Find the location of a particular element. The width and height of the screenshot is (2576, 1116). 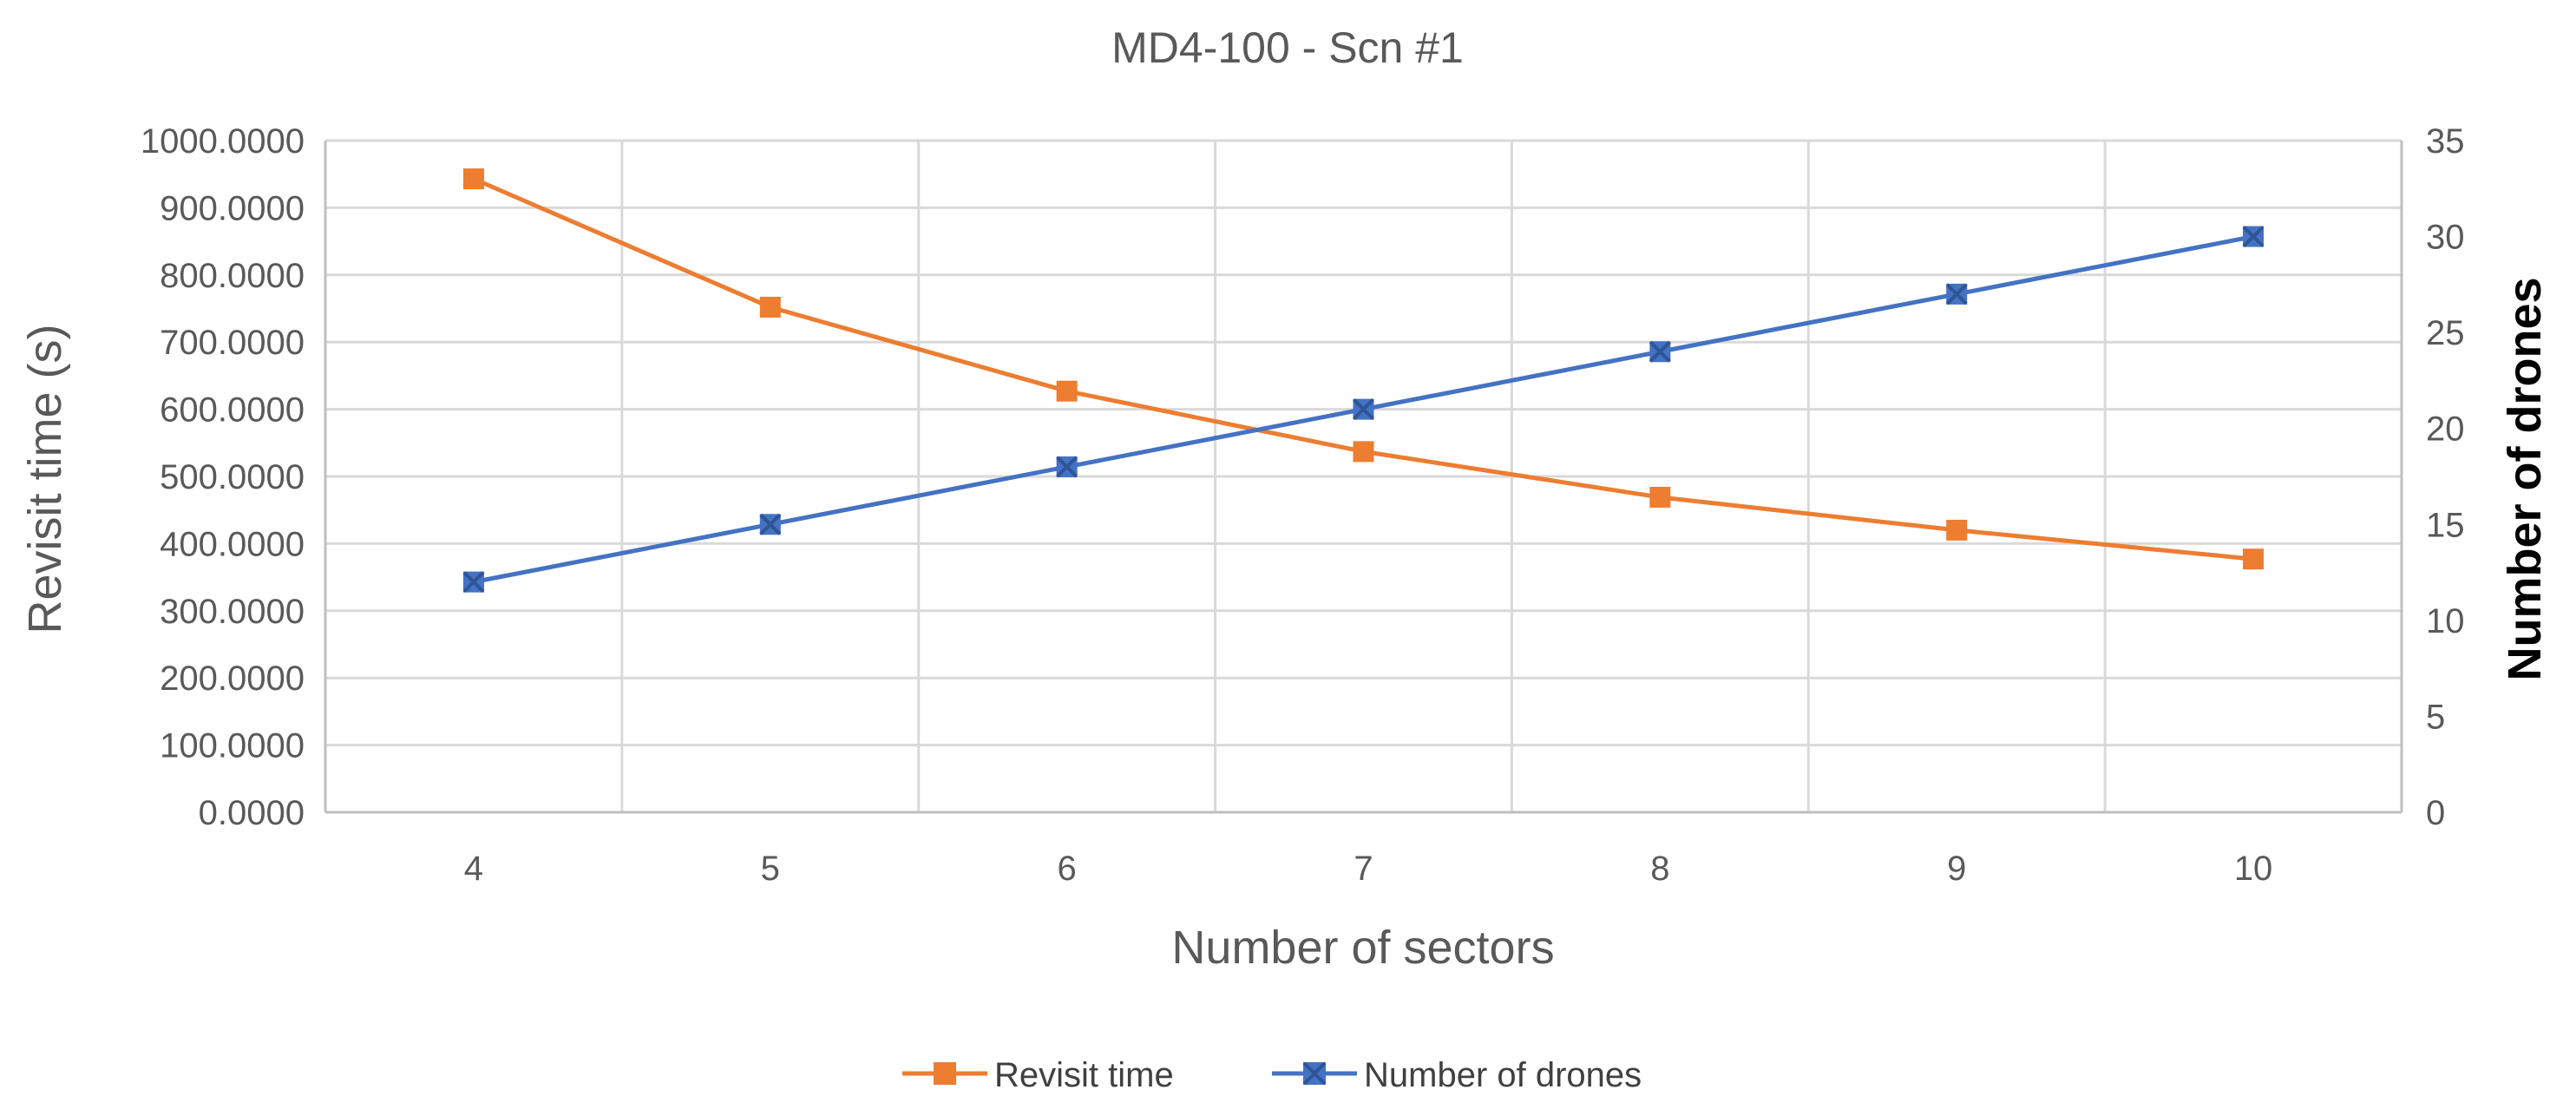

x-axis-ticks: 4 5 6 7 8 9 10 is located at coordinates (1368, 869).